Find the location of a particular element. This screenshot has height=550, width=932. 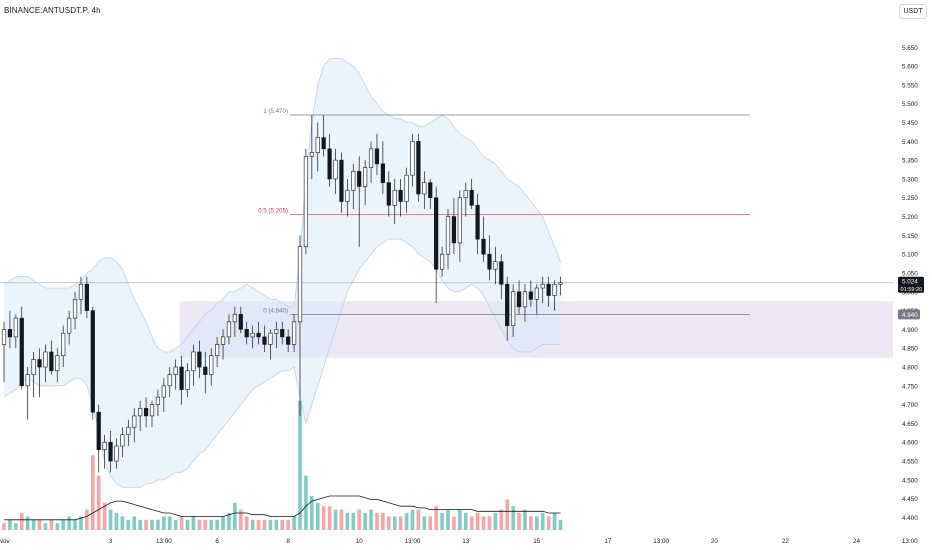

currency-button: USDT is located at coordinates (913, 11).